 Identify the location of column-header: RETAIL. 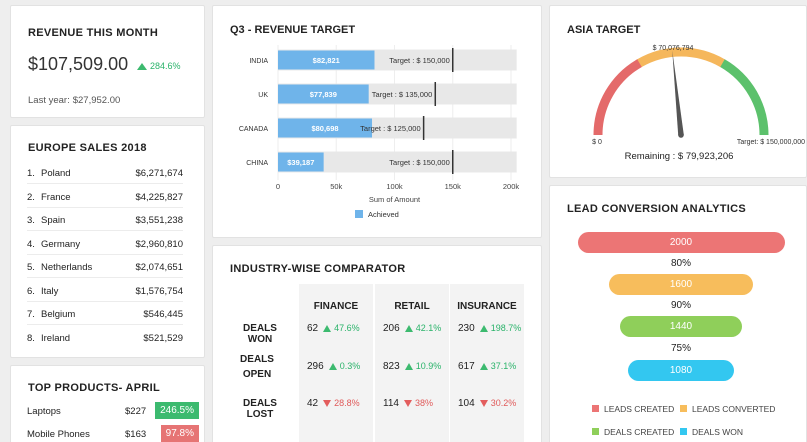
(412, 306).